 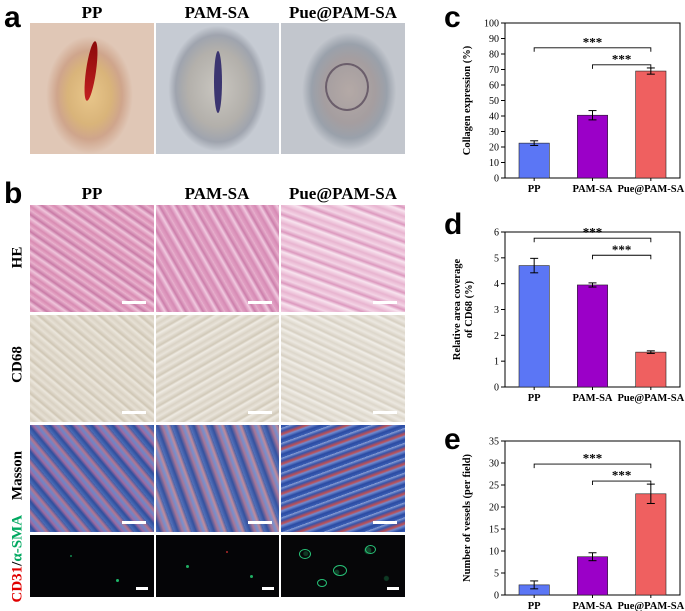 What do you see at coordinates (13, 193) in the screenshot?
I see `panel-letter-b: b` at bounding box center [13, 193].